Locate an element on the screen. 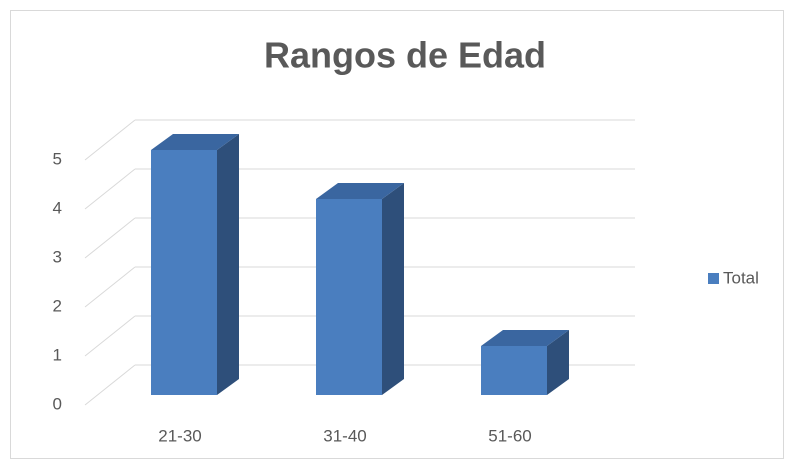  y-tick-label: 3 is located at coordinates (57, 256).